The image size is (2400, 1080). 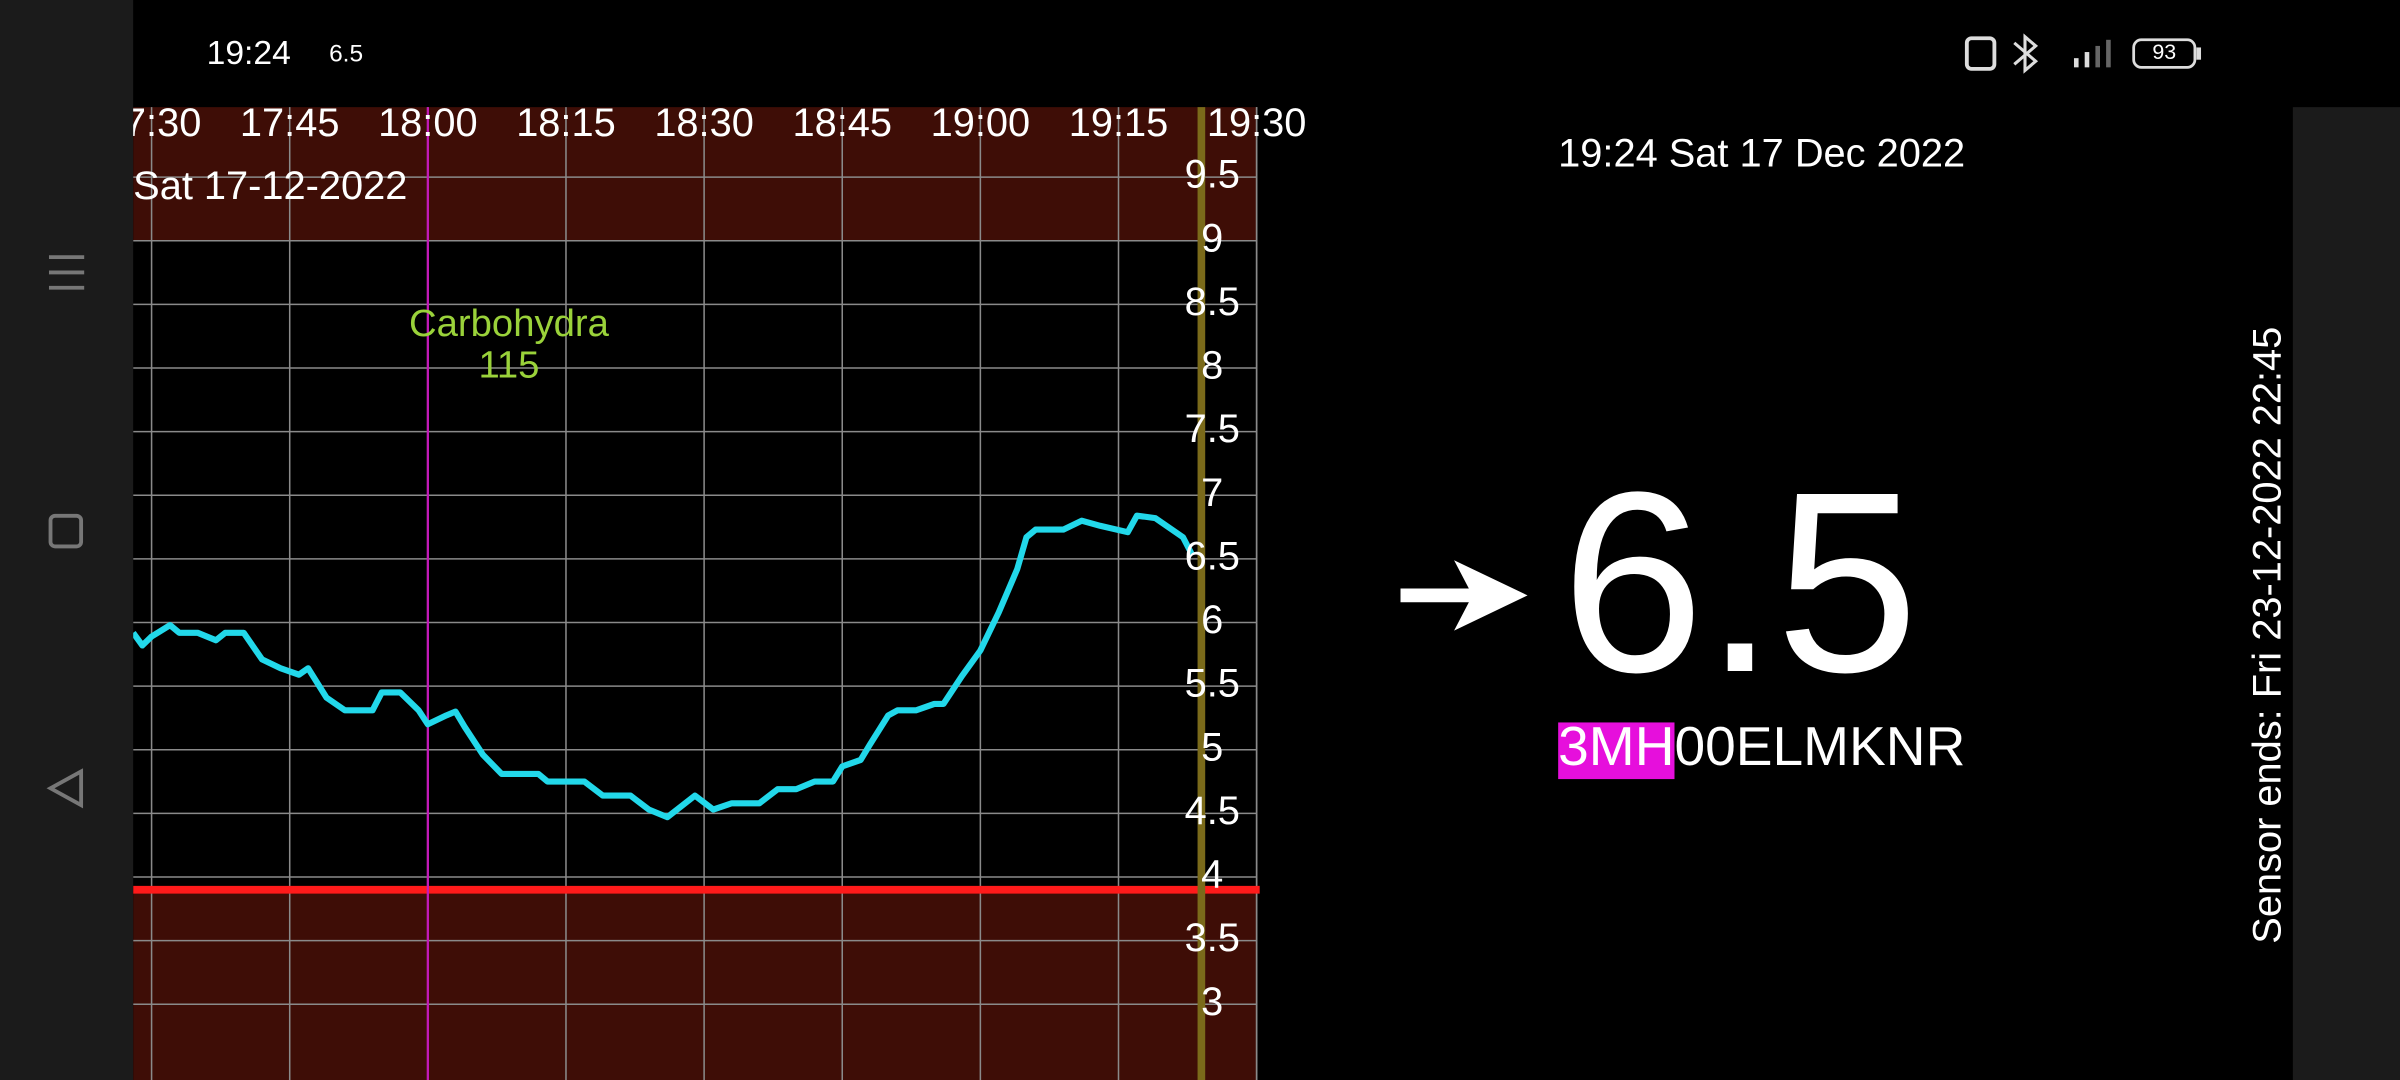 What do you see at coordinates (695, 174) in the screenshot?
I see `high-zone` at bounding box center [695, 174].